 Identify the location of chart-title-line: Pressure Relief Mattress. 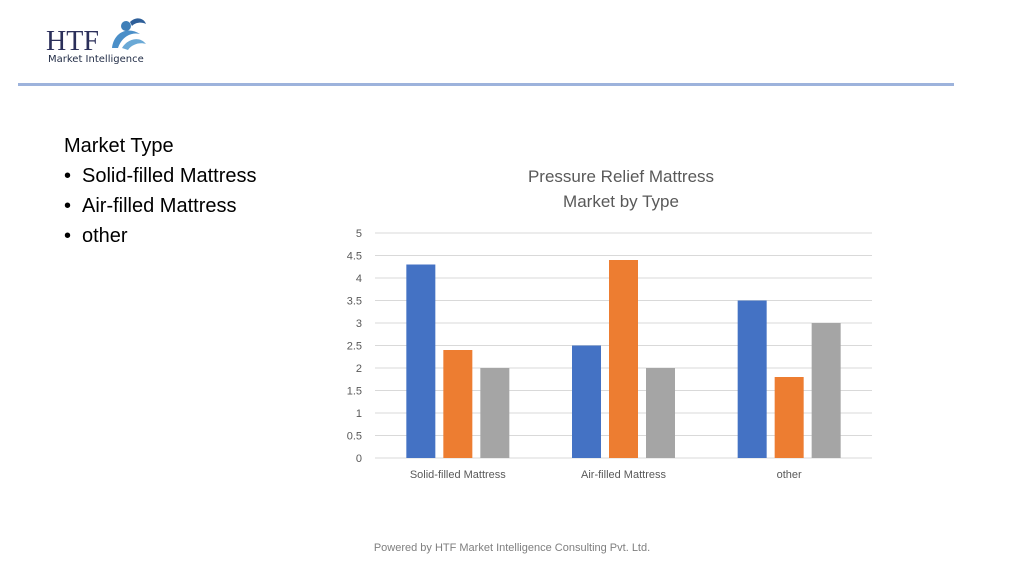
(621, 176).